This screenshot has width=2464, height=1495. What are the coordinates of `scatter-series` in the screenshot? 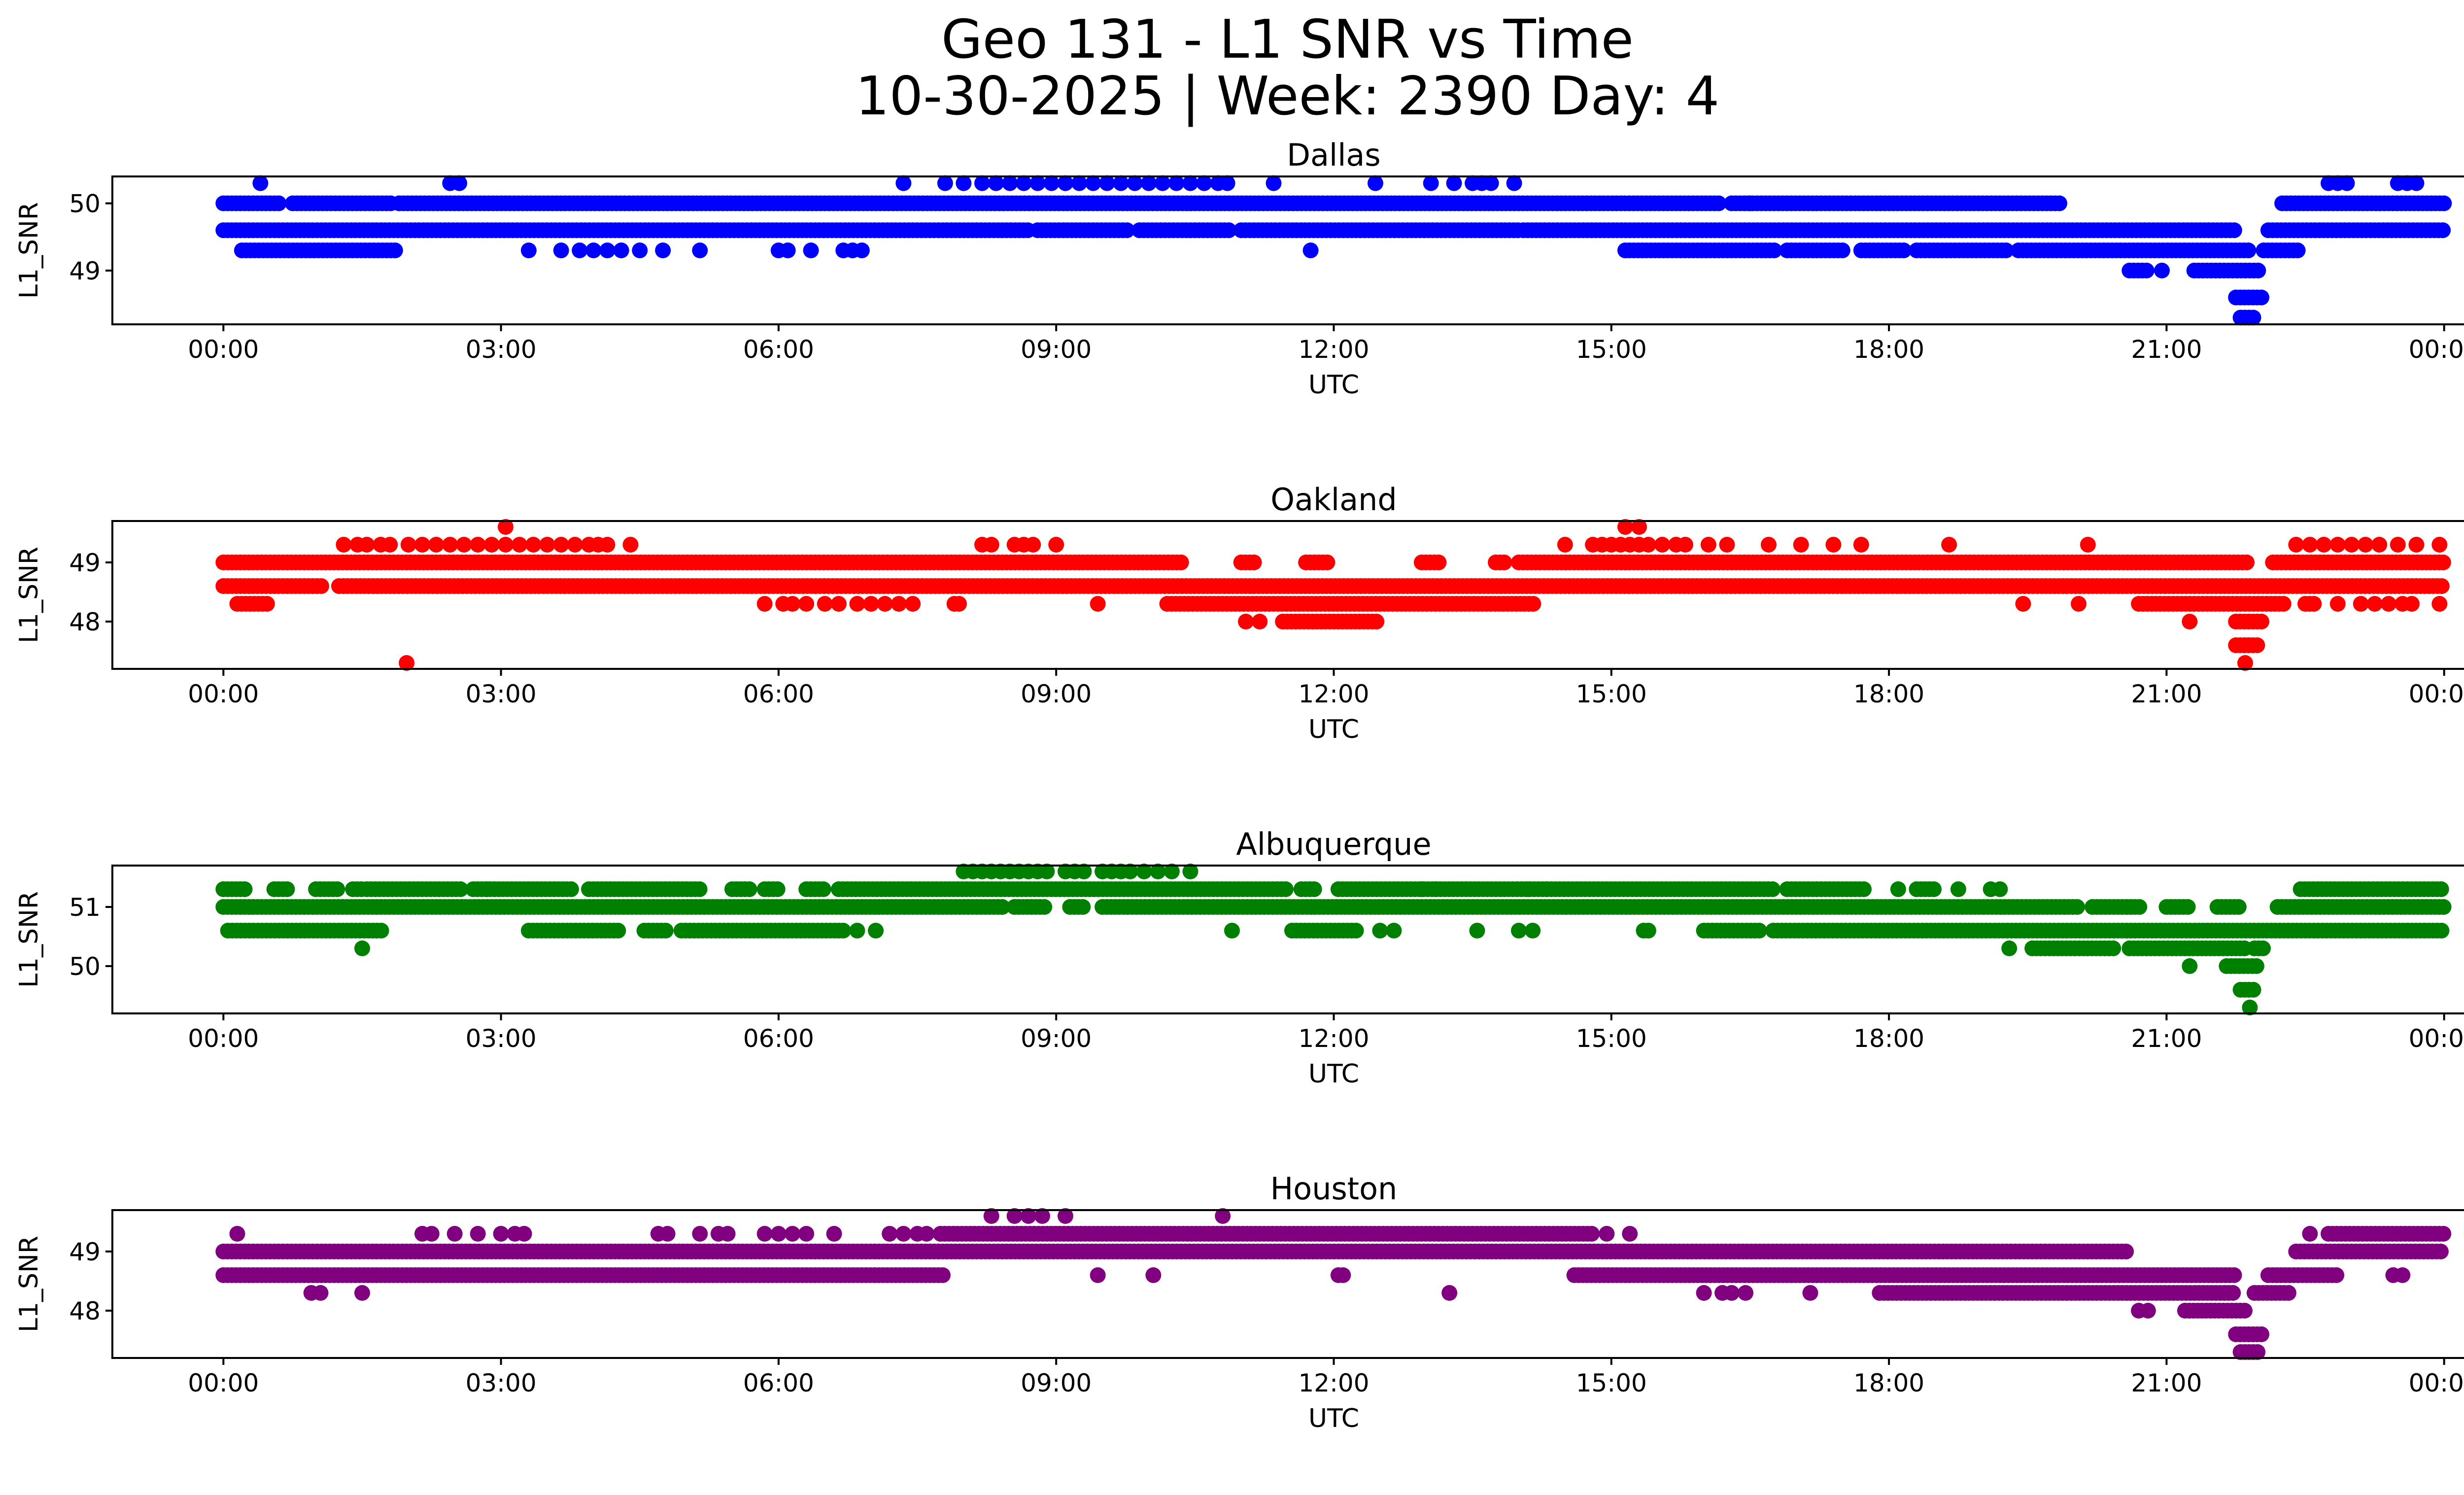 It's located at (1333, 250).